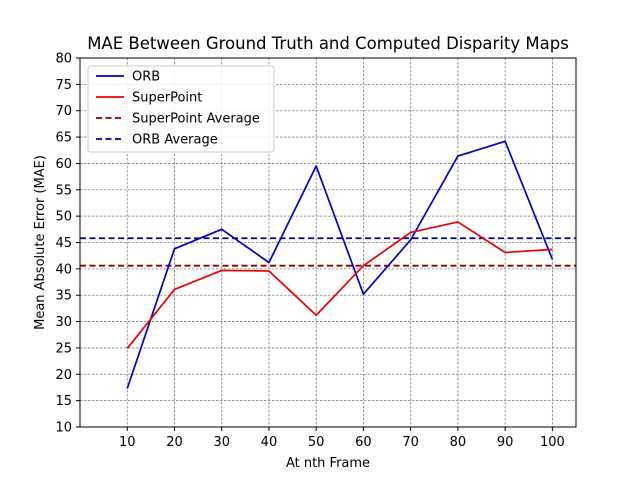 The image size is (640, 480). Describe the element at coordinates (146, 77) in the screenshot. I see `legend-label: ORB` at that location.